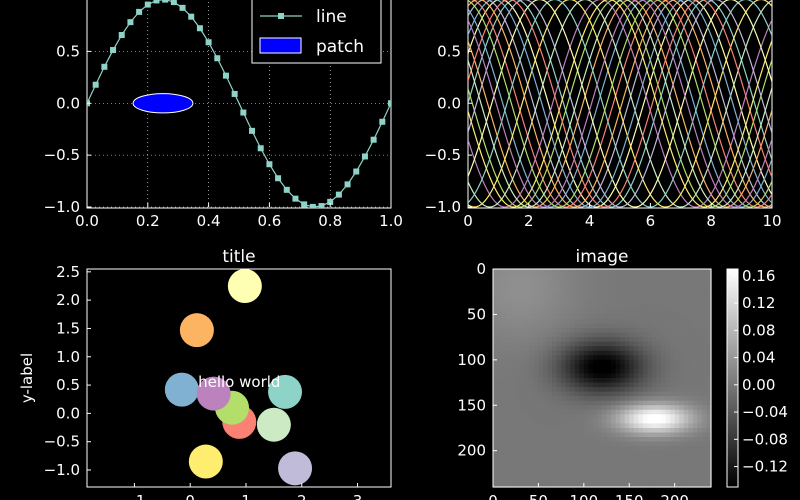 The image size is (800, 500). I want to click on colorbar, so click(732, 378).